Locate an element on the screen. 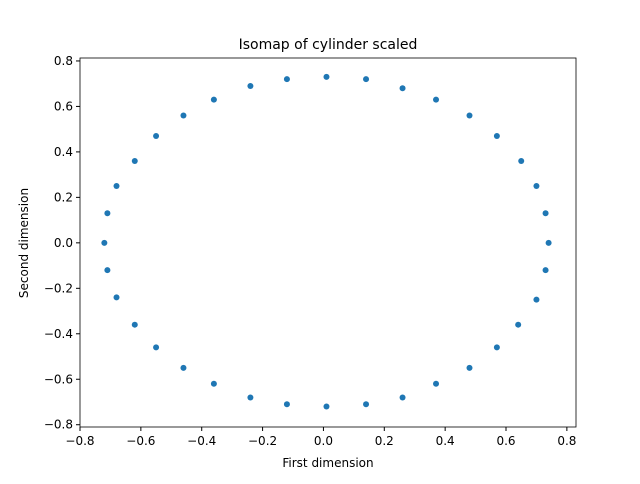 The image size is (640, 484). y-tick-label: −0.6 is located at coordinates (58, 379).